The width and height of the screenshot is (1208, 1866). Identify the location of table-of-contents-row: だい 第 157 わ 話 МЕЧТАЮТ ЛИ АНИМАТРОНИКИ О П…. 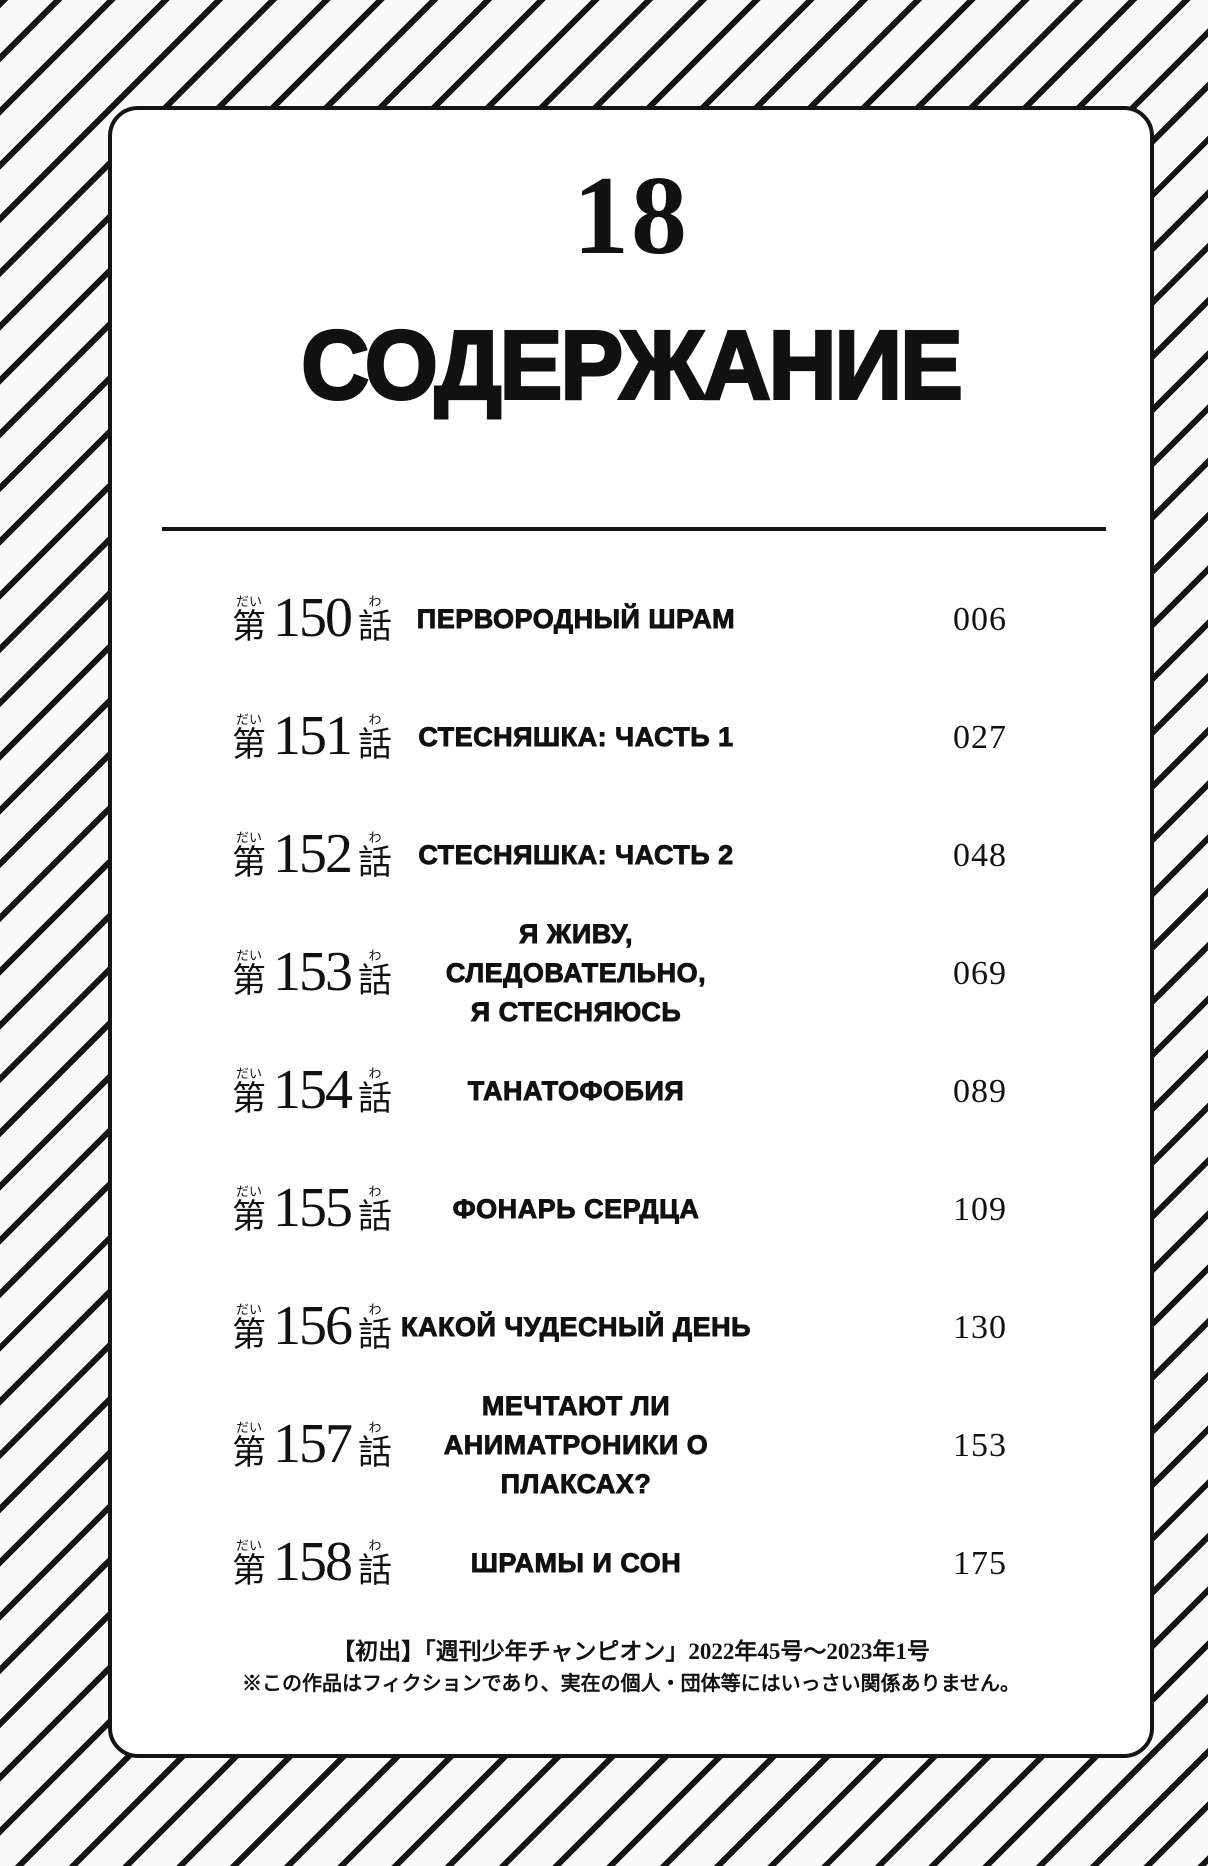
(631, 1446).